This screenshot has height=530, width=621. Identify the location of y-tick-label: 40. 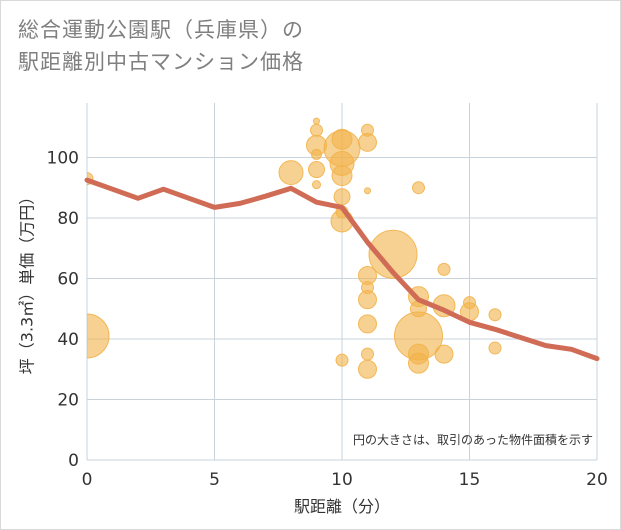
(68, 340).